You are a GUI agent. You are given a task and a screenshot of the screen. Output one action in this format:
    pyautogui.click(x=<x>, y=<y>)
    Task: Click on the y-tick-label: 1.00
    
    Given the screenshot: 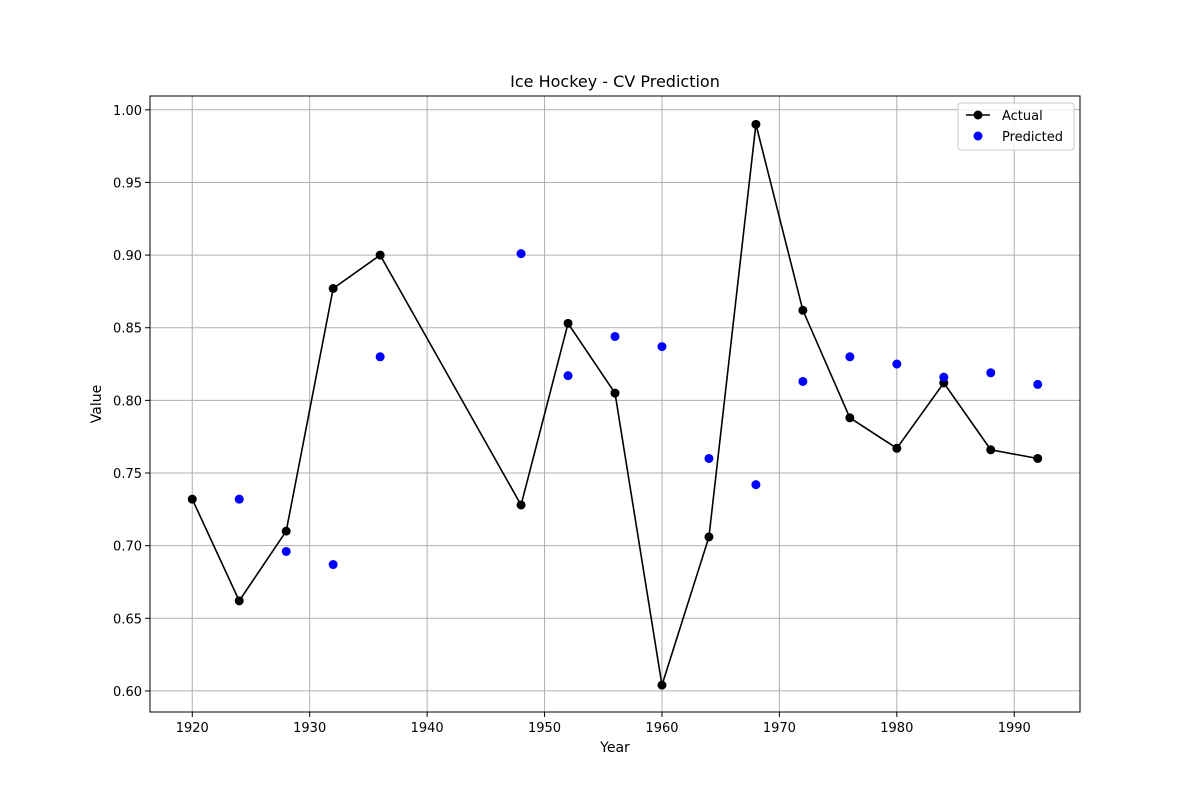 What is the action you would take?
    pyautogui.click(x=127, y=111)
    